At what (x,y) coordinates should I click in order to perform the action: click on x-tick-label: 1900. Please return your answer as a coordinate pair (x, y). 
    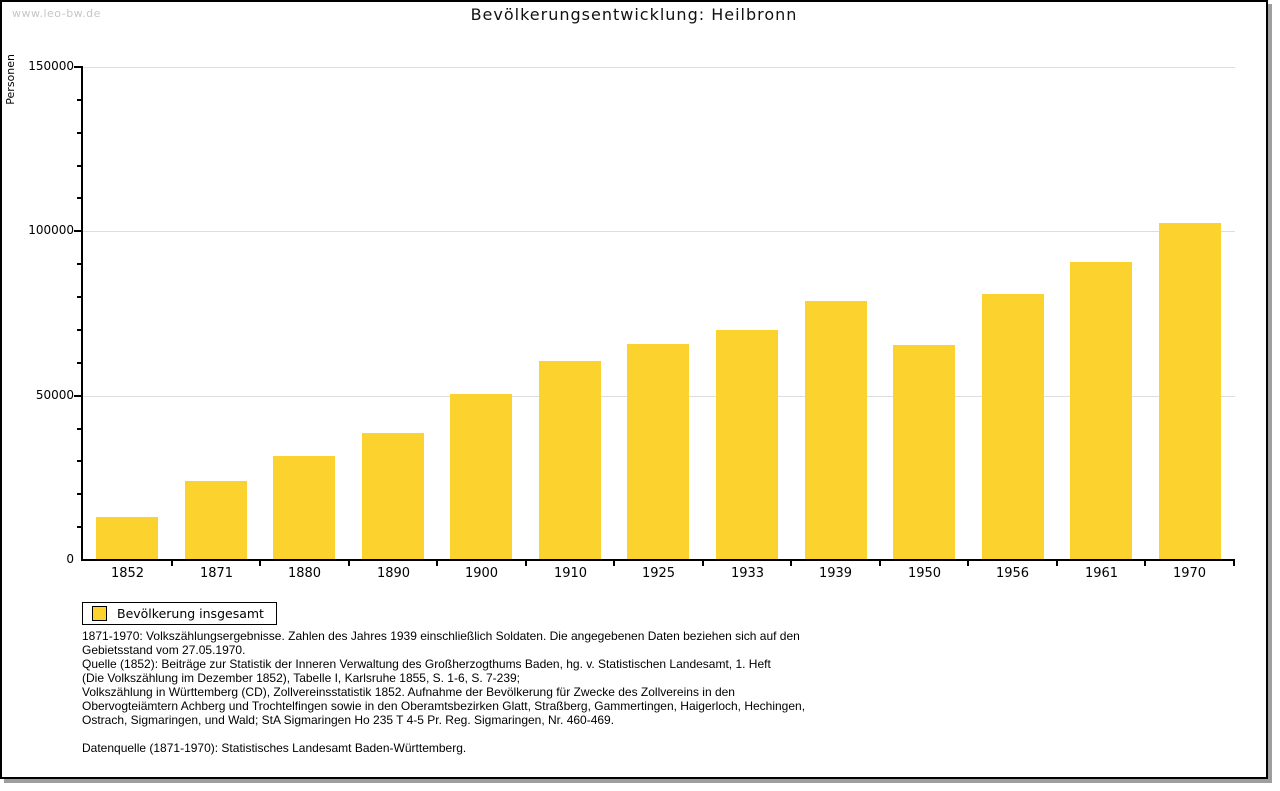
    Looking at the image, I should click on (481, 573).